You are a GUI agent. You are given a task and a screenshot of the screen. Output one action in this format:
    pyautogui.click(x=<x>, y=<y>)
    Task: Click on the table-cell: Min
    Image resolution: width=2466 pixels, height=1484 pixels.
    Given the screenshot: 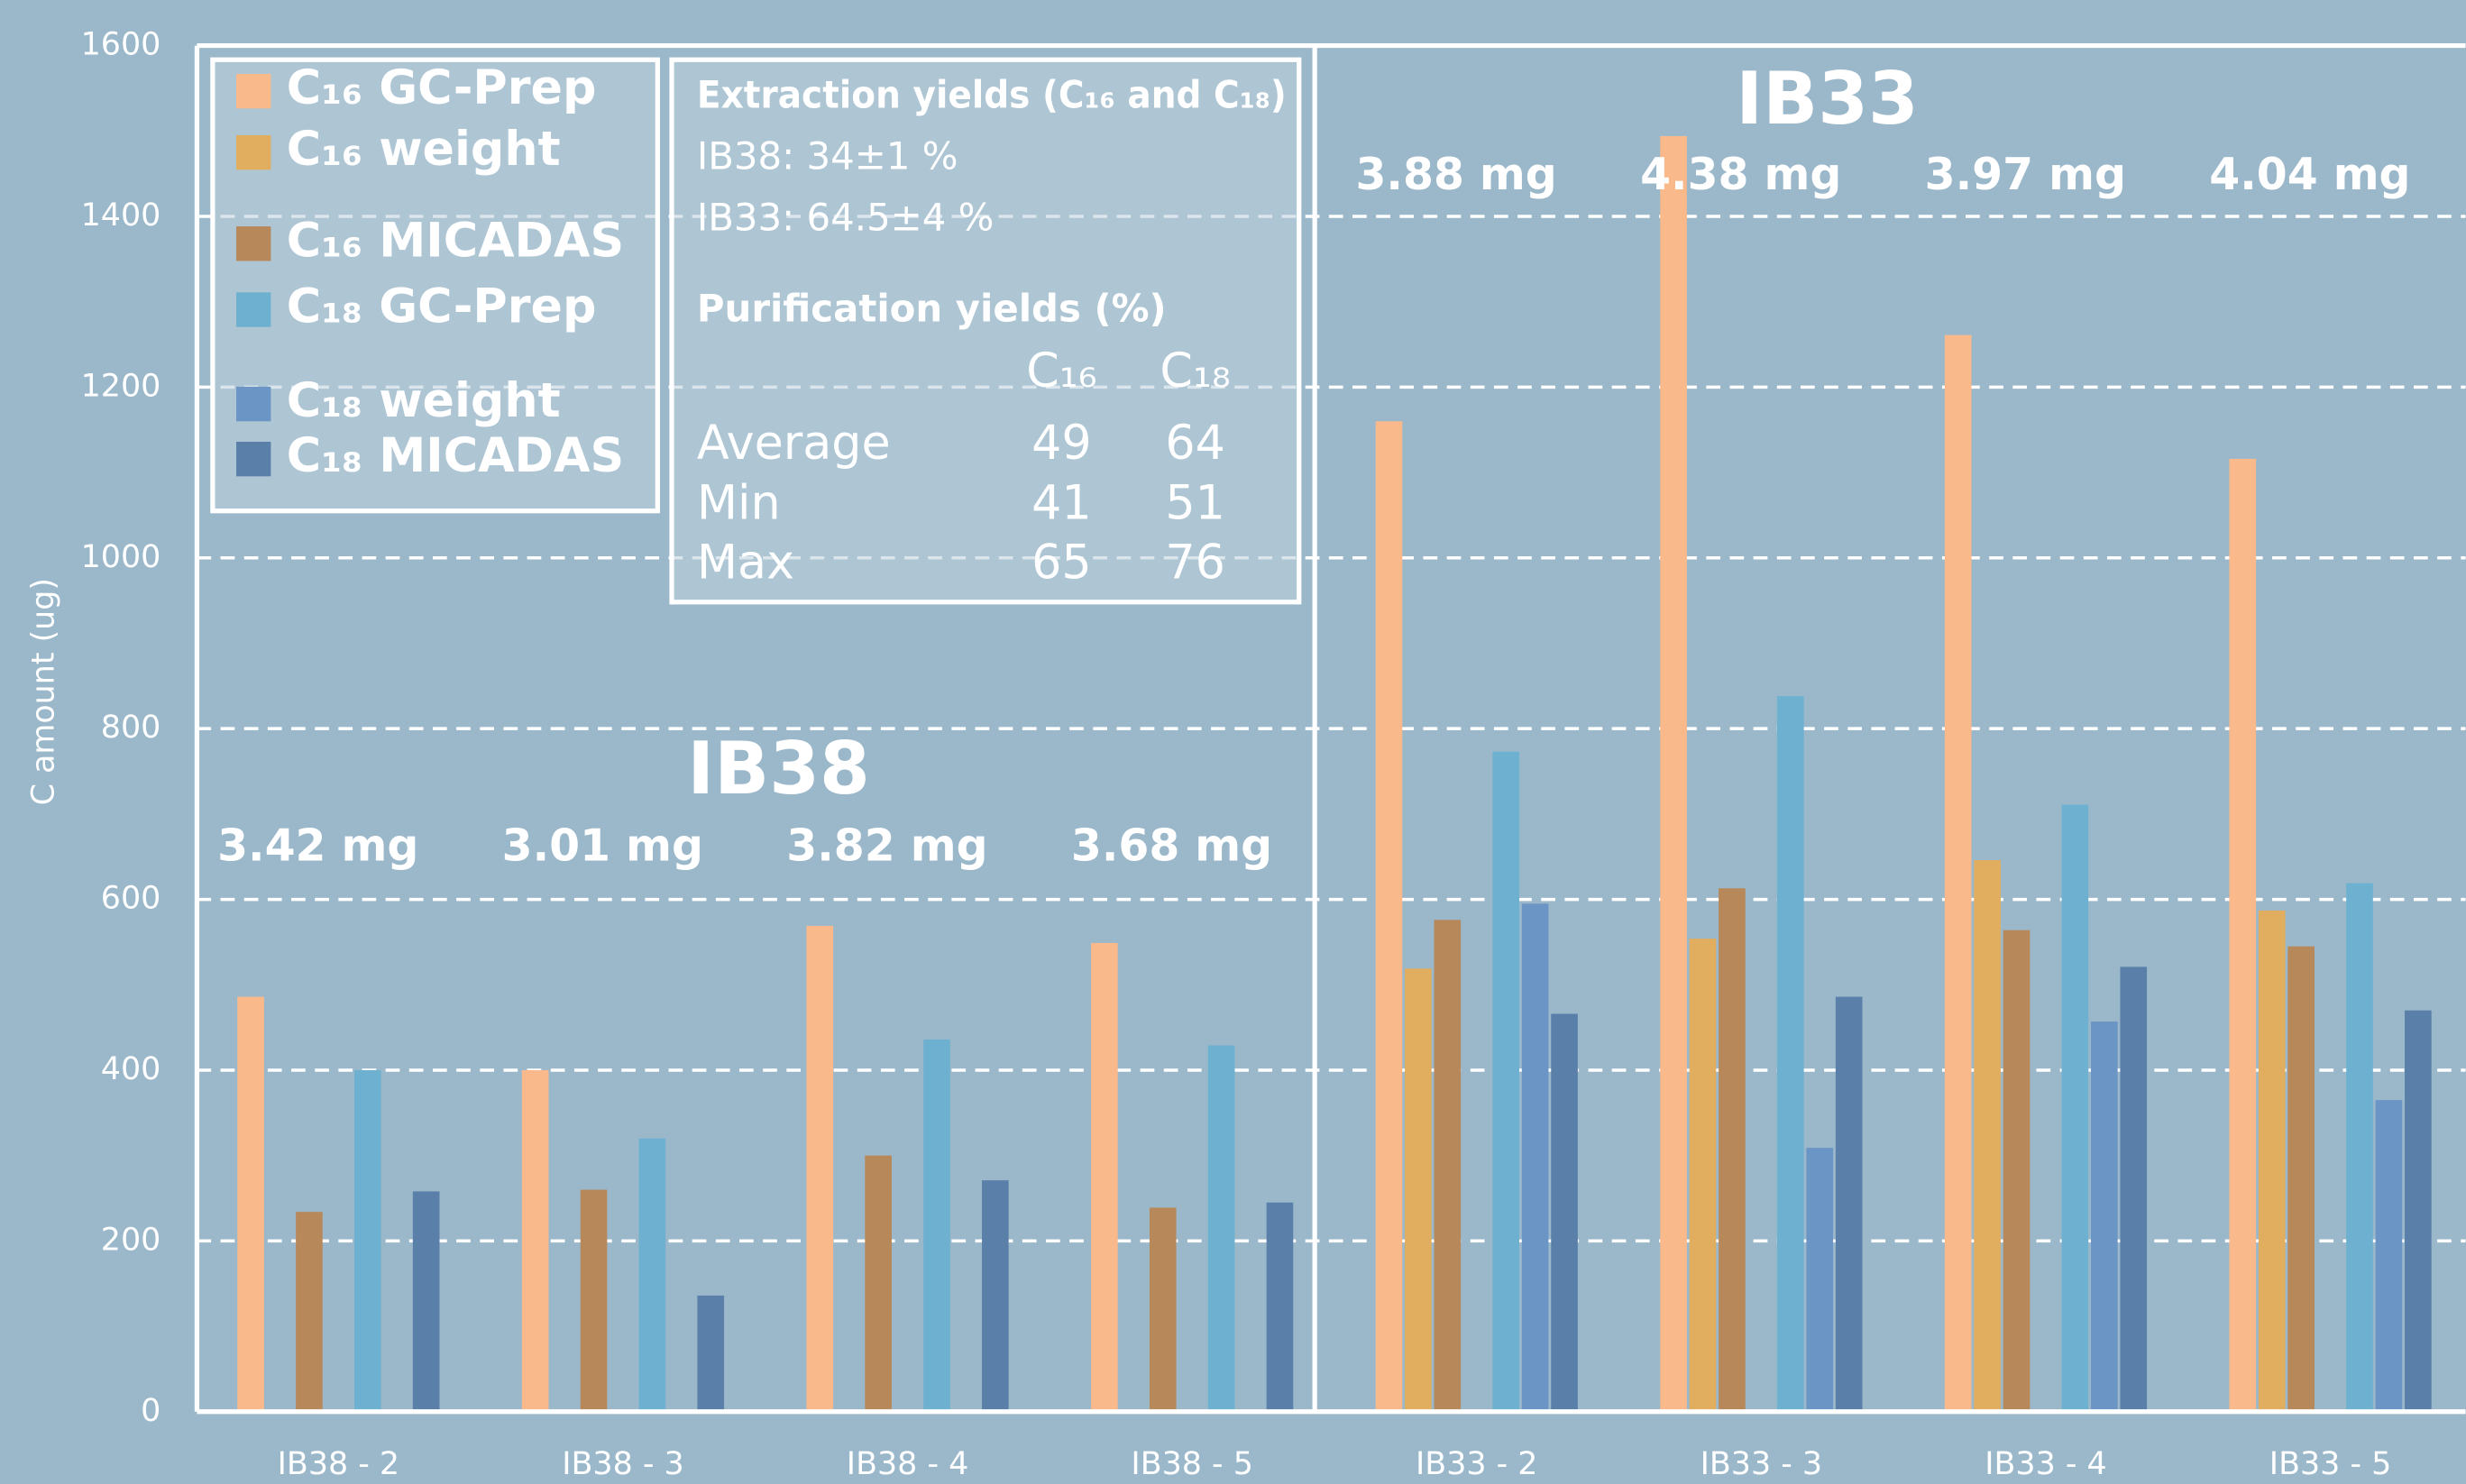 What is the action you would take?
    pyautogui.click(x=739, y=502)
    